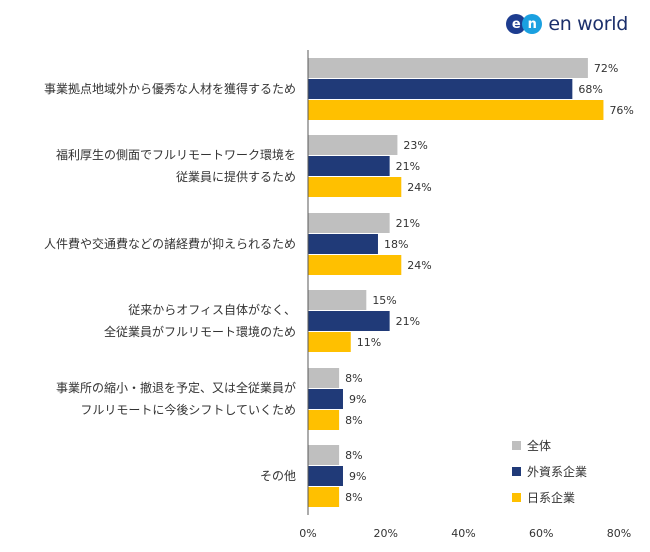  Describe the element at coordinates (212, 309) in the screenshot. I see `category-label: 従来からオフィス自体がなく、` at that location.